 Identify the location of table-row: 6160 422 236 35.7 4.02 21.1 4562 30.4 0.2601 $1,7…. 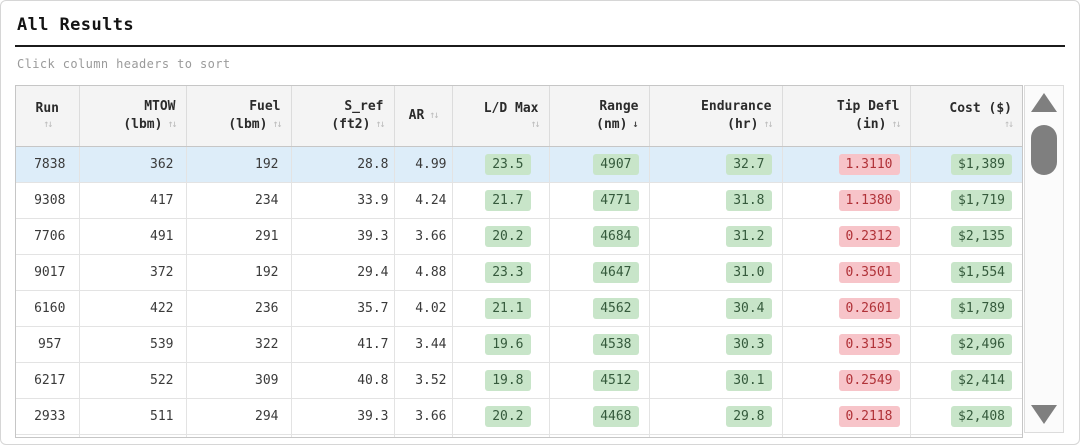
(519, 308).